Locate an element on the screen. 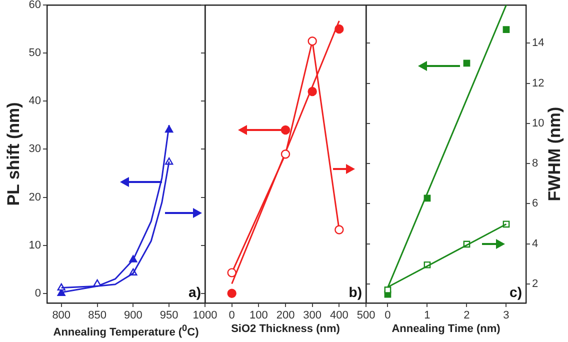 The image size is (568, 342). annotation: a) is located at coordinates (194, 292).